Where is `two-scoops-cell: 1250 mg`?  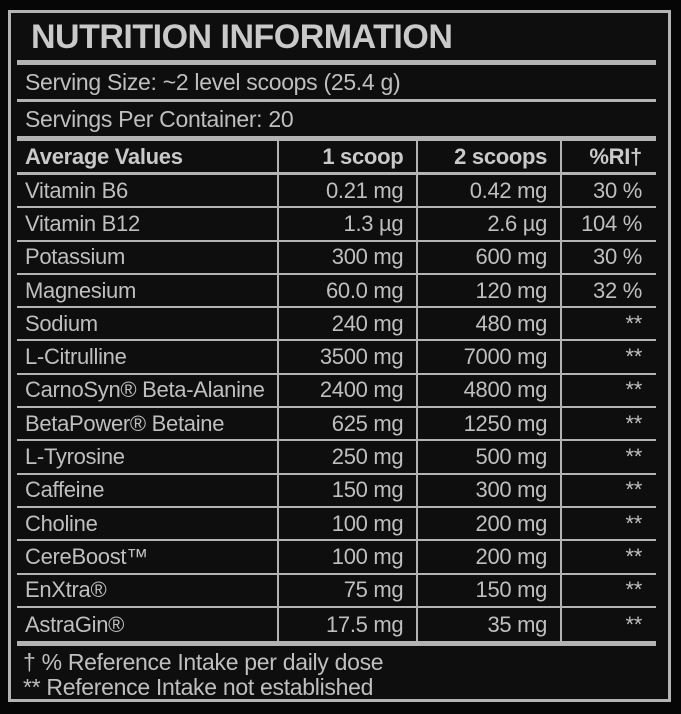 two-scoops-cell: 1250 mg is located at coordinates (488, 424).